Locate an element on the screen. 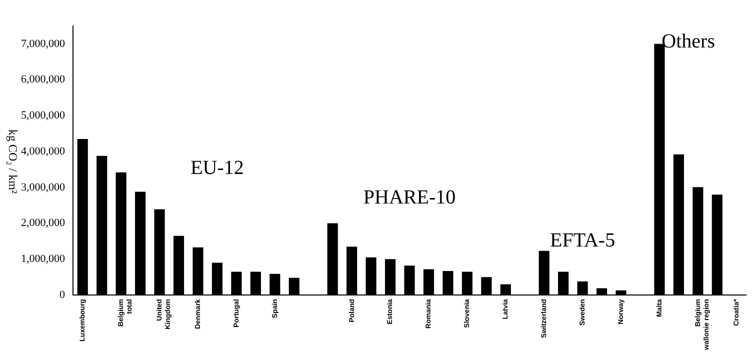 The image size is (752, 354). annotation: PHARE-10 is located at coordinates (409, 197).